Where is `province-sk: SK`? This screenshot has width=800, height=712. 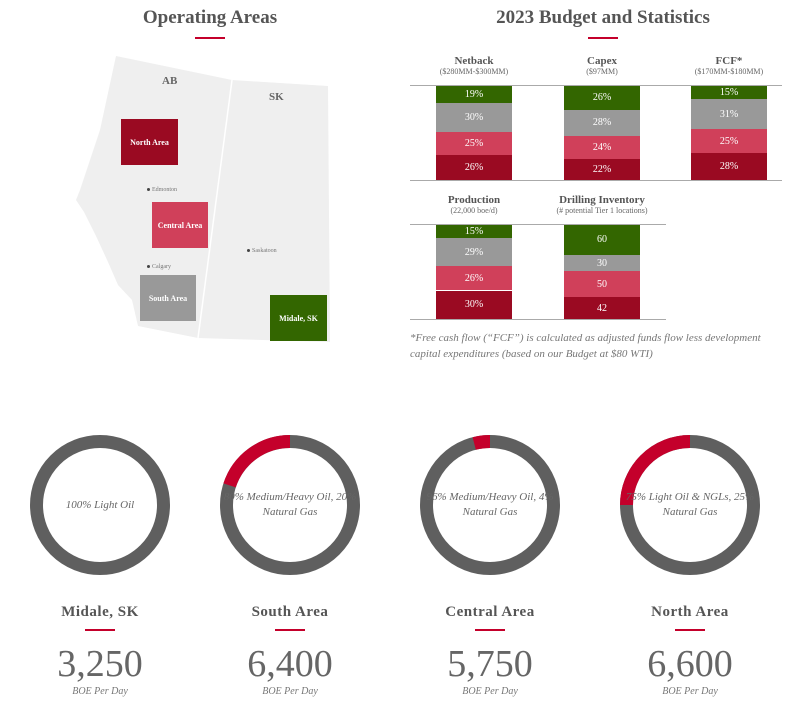
province-sk: SK is located at coordinates (276, 97).